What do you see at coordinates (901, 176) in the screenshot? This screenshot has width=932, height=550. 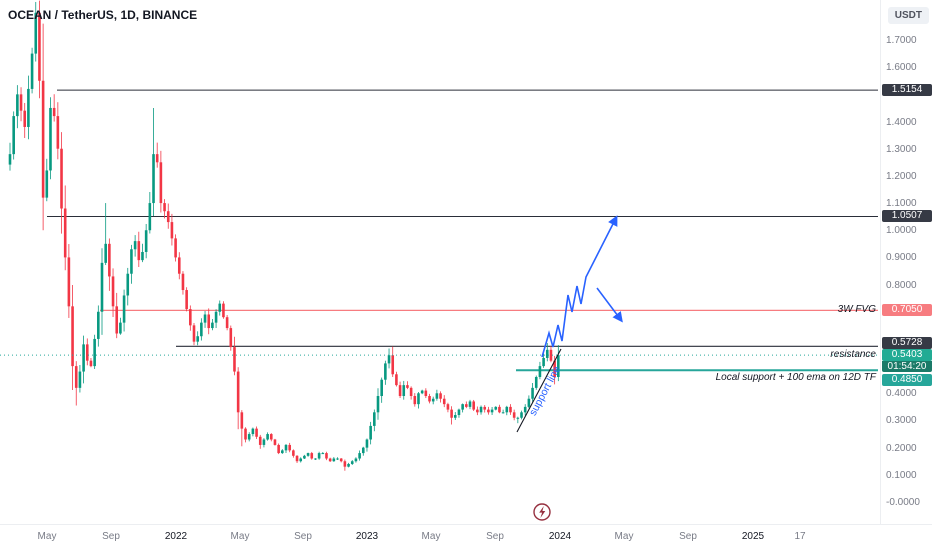 I see `price-tick-label: 1.2000` at bounding box center [901, 176].